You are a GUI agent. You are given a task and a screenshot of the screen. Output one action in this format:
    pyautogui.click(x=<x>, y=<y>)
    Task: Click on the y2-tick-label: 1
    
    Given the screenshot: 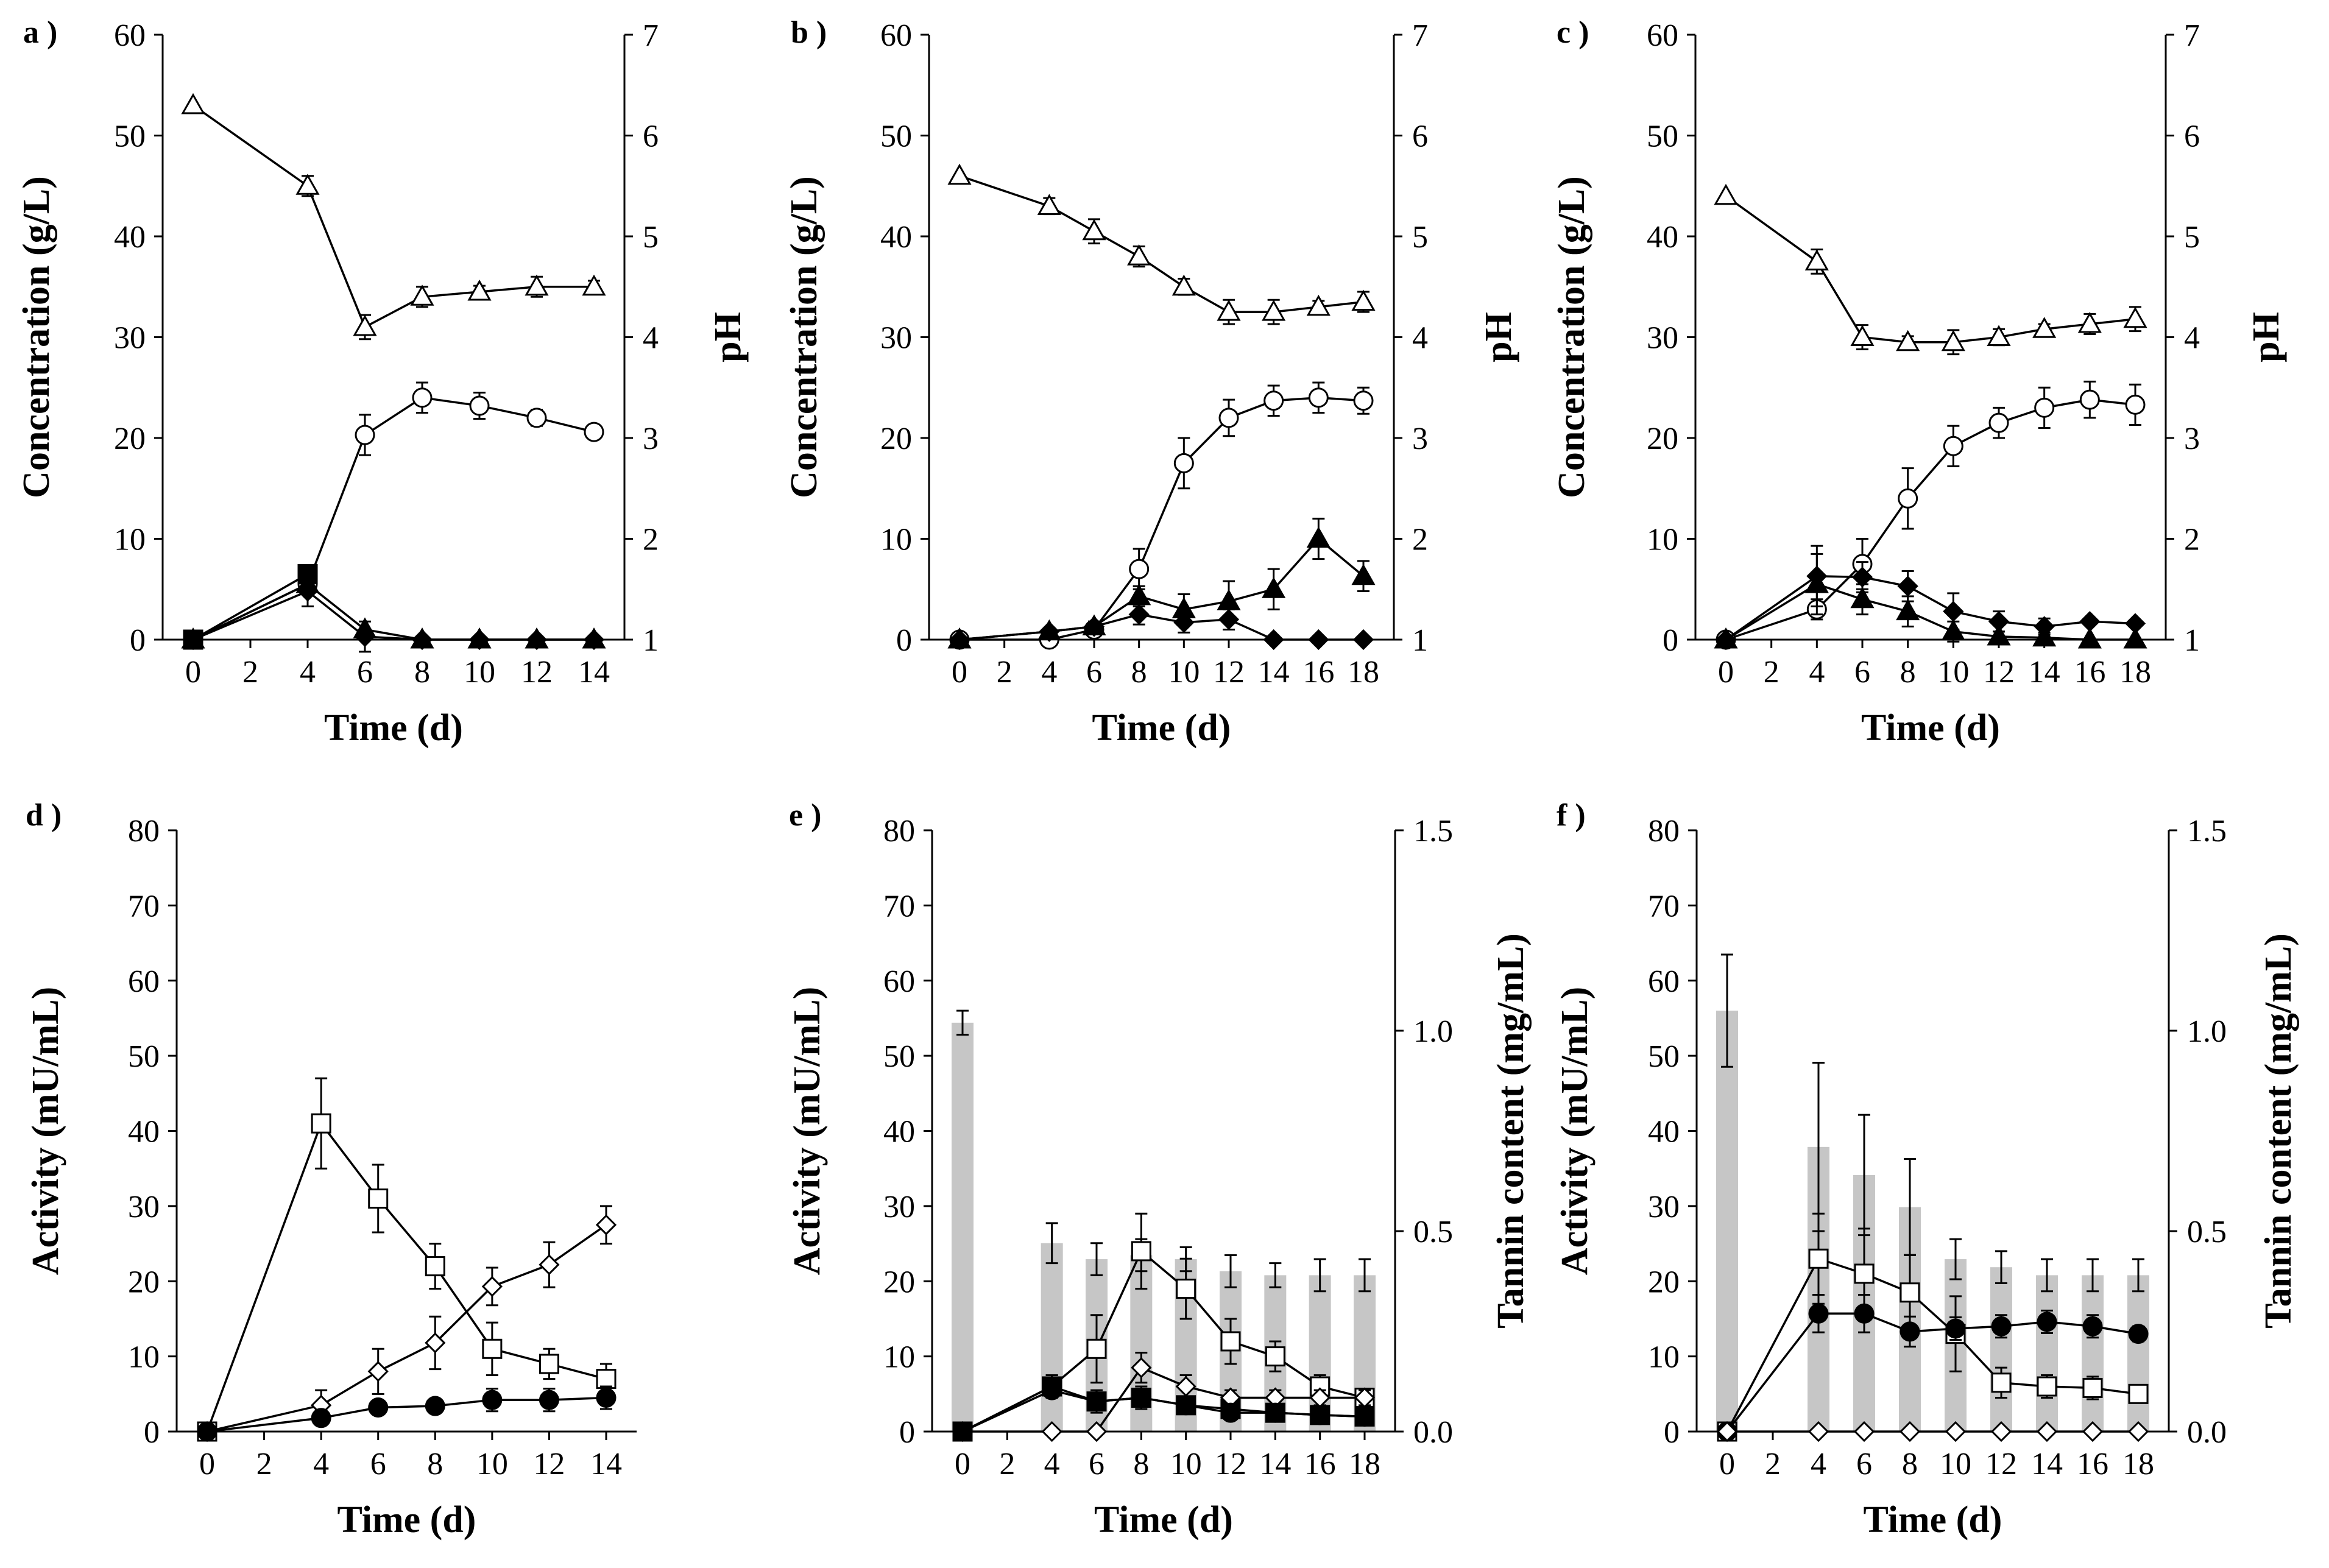 What is the action you would take?
    pyautogui.click(x=2192, y=640)
    